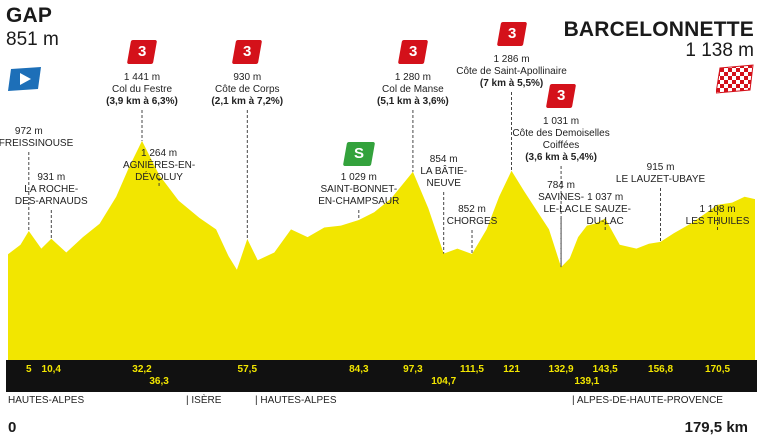 This screenshot has height=437, width=768. Describe the element at coordinates (605, 209) in the screenshot. I see `place-label: 1 037 m LE SAUZE- DU-LAC` at that location.